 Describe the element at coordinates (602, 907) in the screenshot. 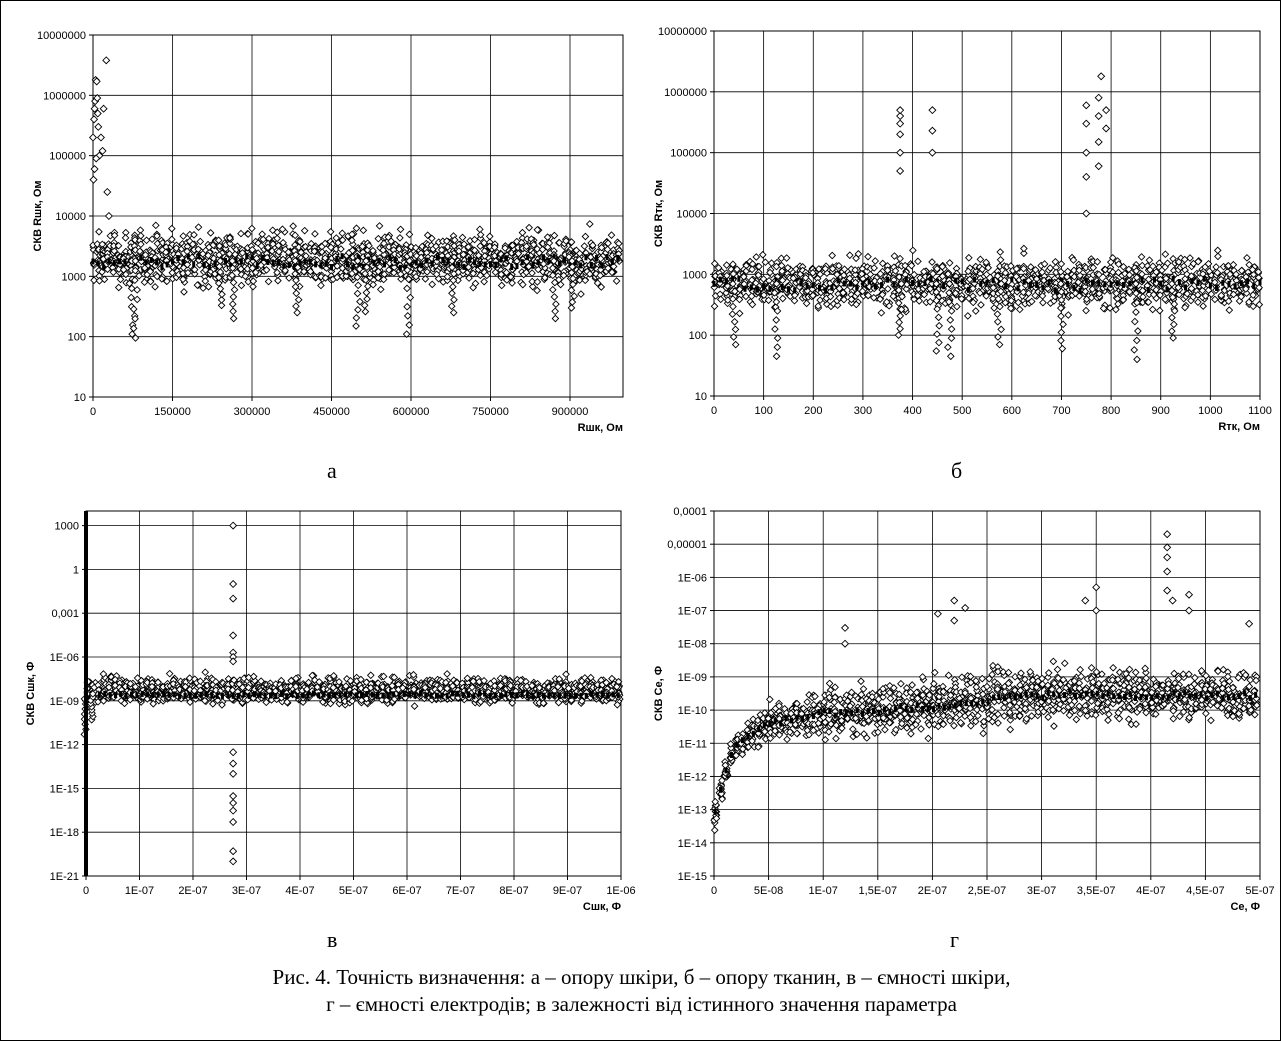

I see `x-axis-label: Cшк, Ф` at that location.